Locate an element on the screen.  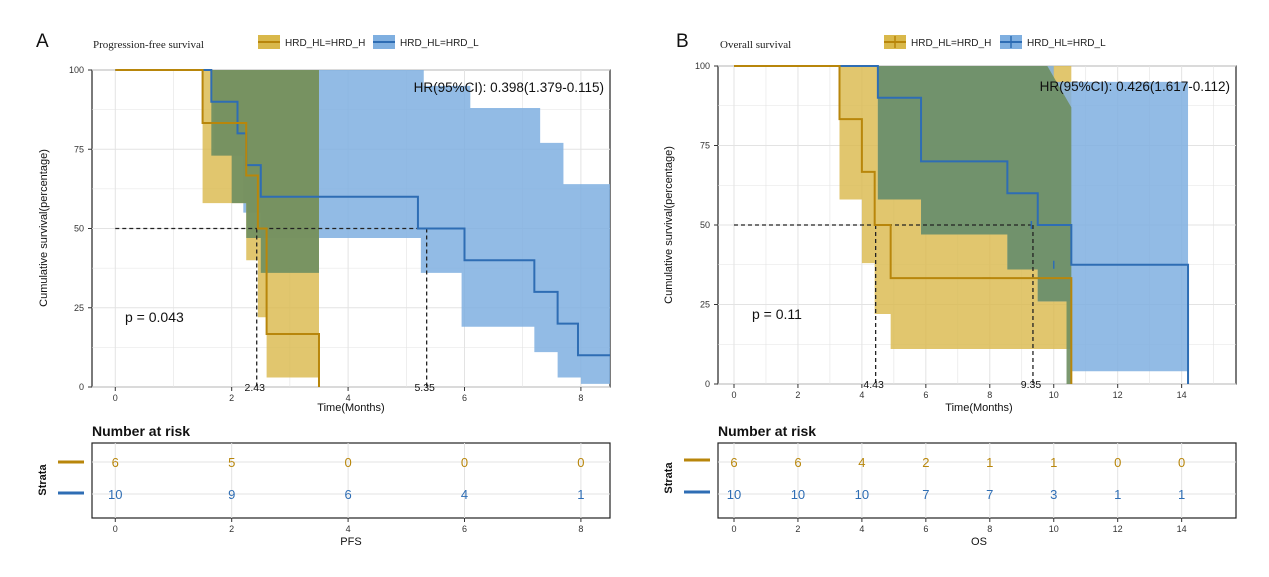
panel-b-y-label: Cumulative survival(percentage) is located at coordinates (669, 225).